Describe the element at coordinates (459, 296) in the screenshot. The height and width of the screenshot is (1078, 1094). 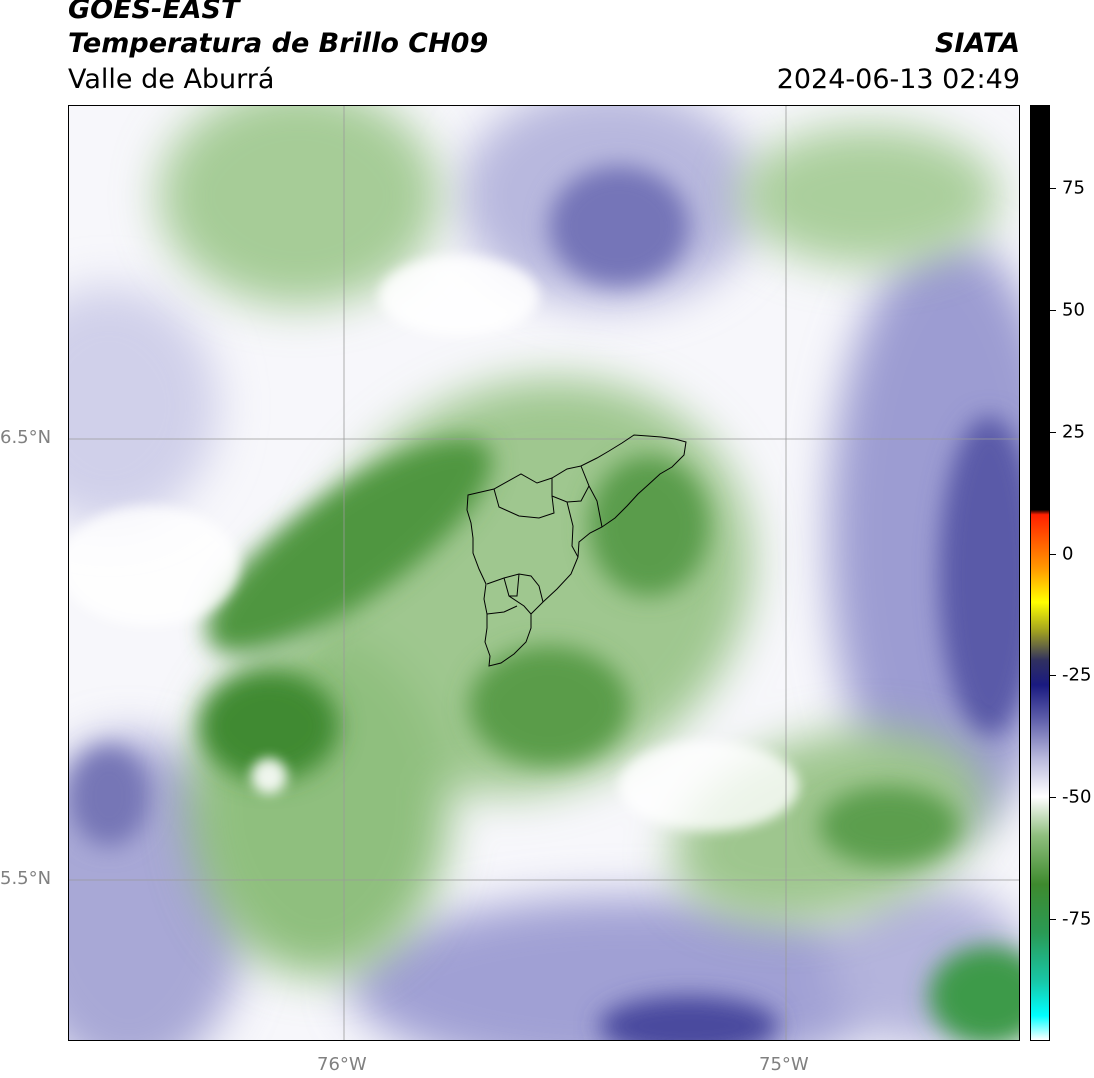
I see `white-gap-north` at that location.